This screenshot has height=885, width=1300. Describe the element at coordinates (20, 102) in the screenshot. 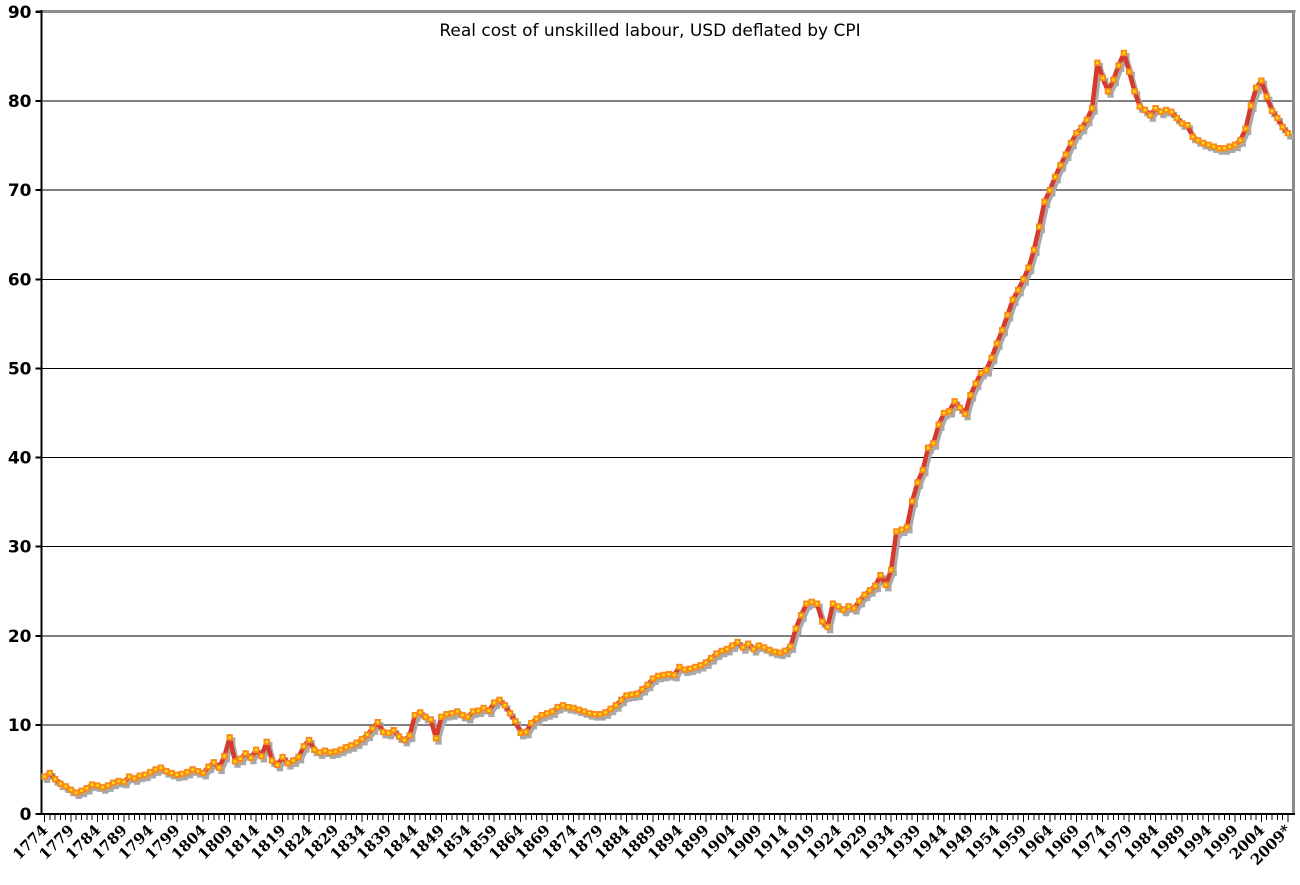

I see `y-tick-label: 80` at that location.